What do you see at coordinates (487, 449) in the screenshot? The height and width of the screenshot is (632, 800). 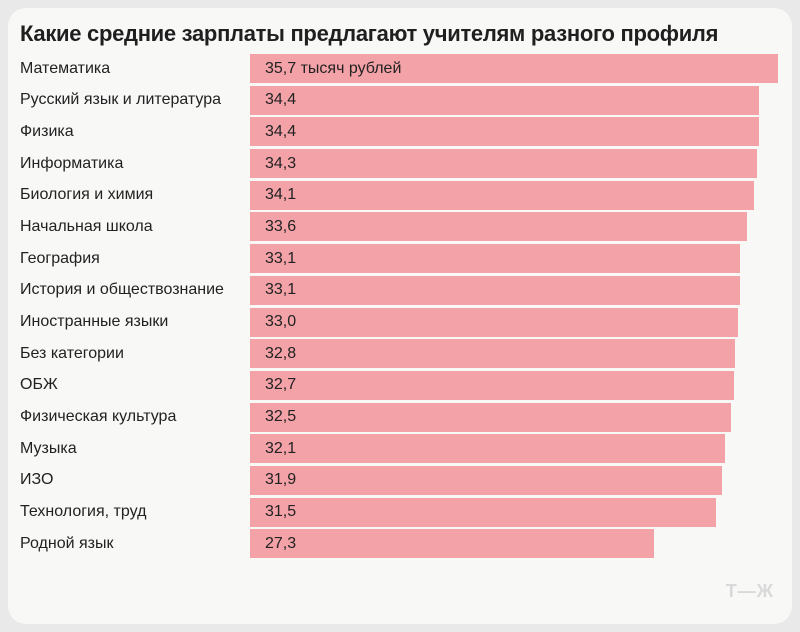 I see `bar: 32,1` at bounding box center [487, 449].